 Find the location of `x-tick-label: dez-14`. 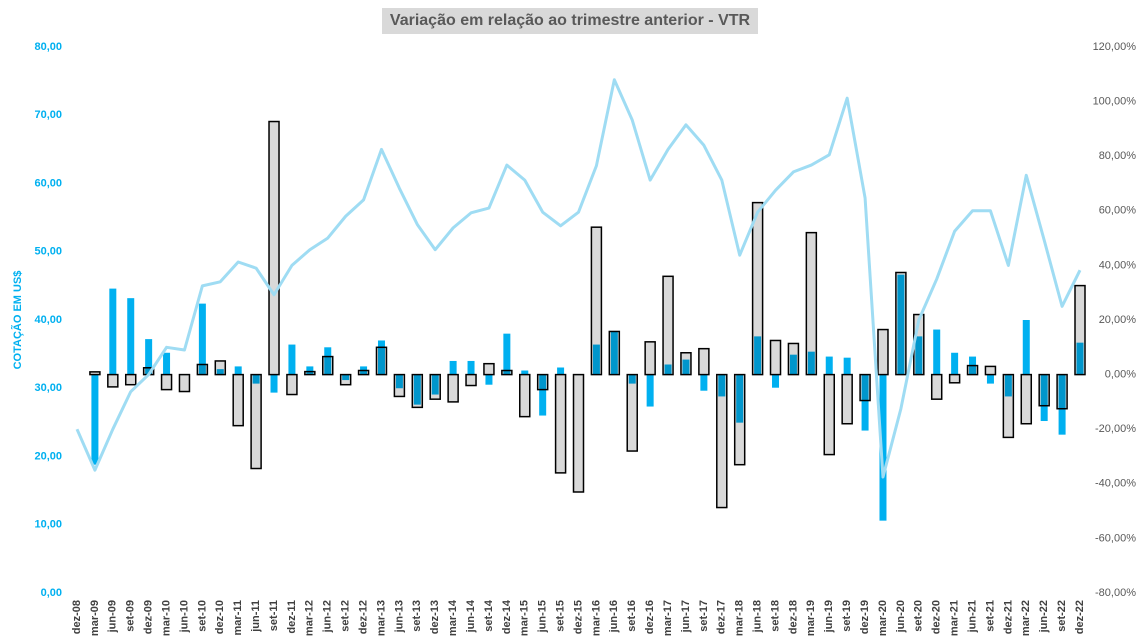

x-tick-label: dez-14 is located at coordinates (507, 616).